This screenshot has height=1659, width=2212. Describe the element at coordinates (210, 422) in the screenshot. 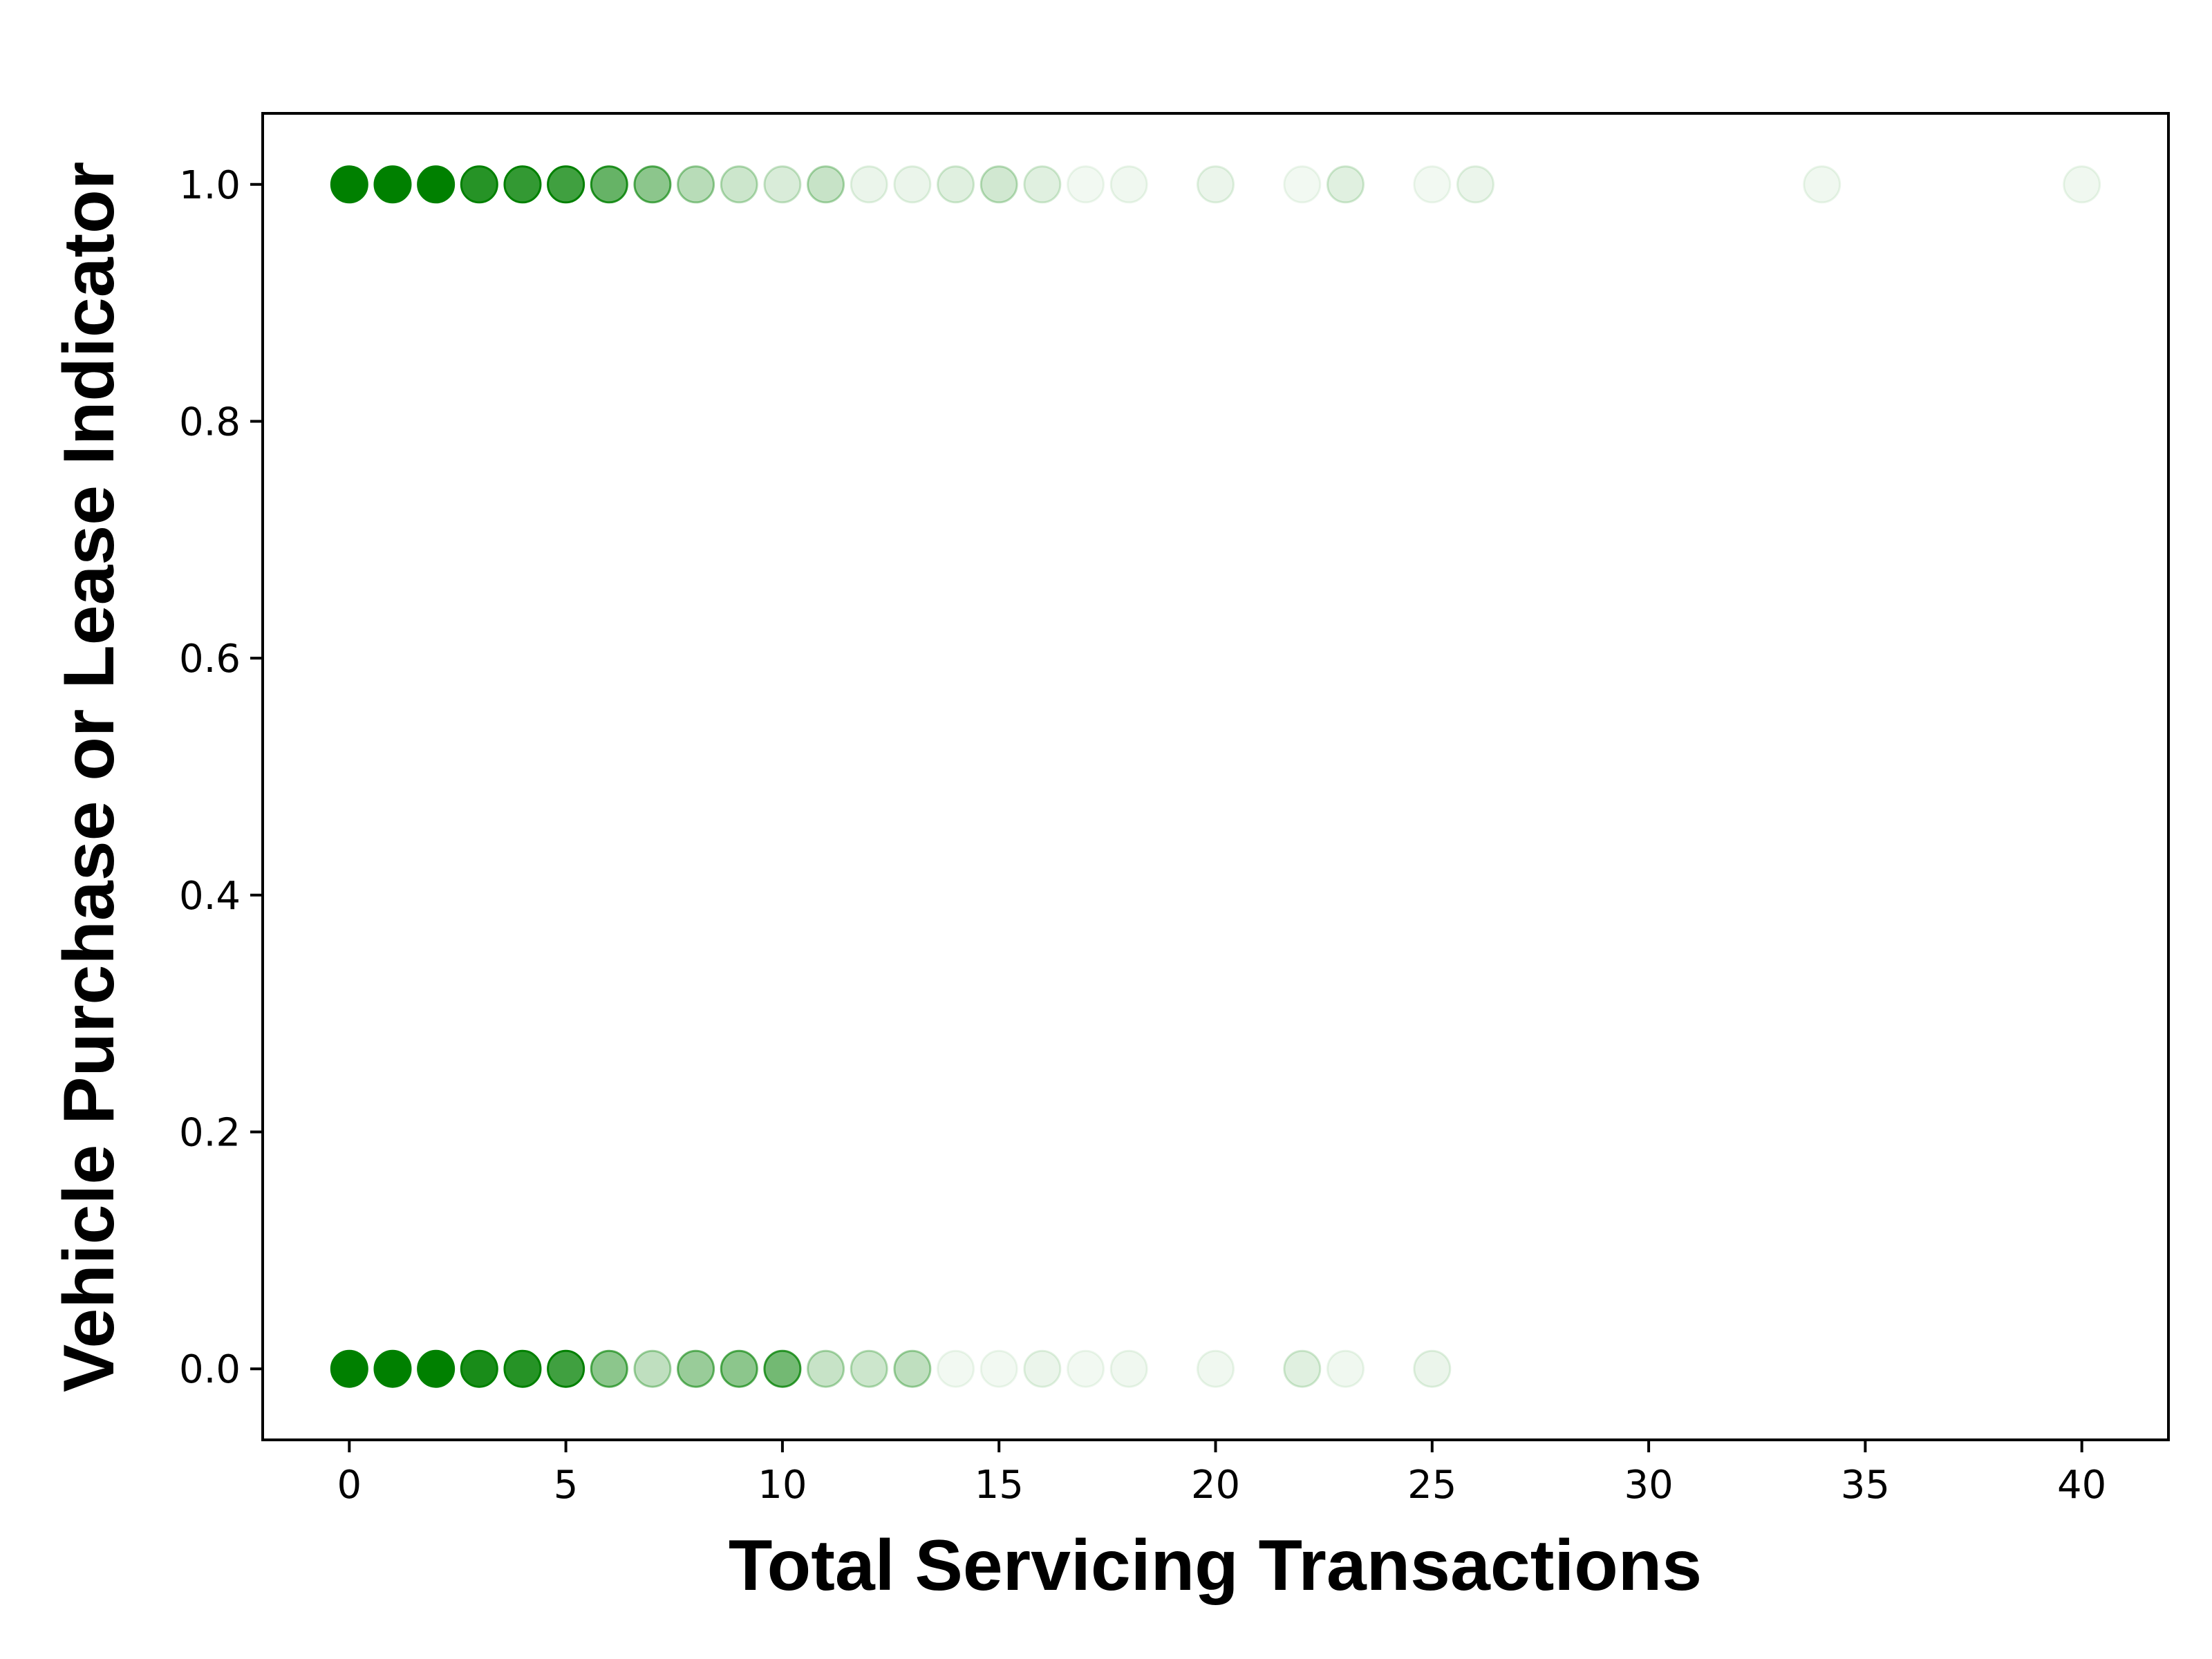

I see `y-tick-label: 0.8` at that location.